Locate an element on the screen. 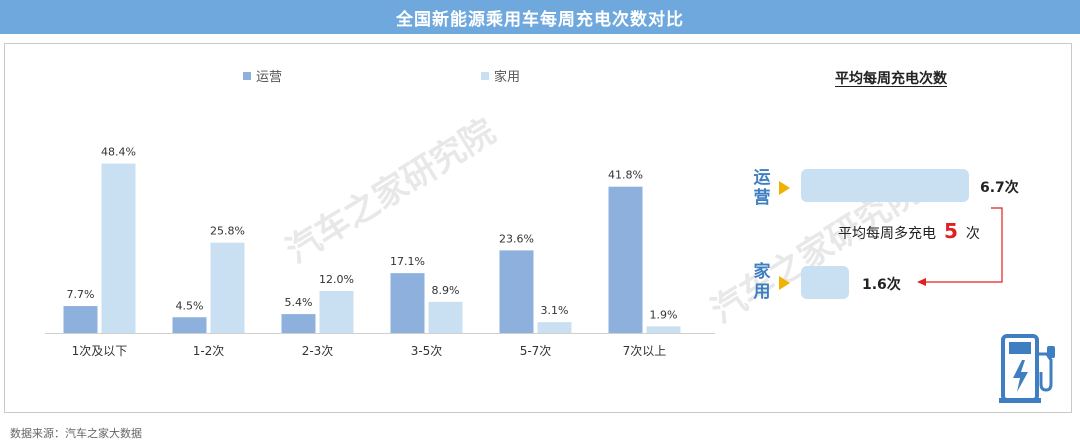  x-tick-label: 2-3次 is located at coordinates (318, 351).